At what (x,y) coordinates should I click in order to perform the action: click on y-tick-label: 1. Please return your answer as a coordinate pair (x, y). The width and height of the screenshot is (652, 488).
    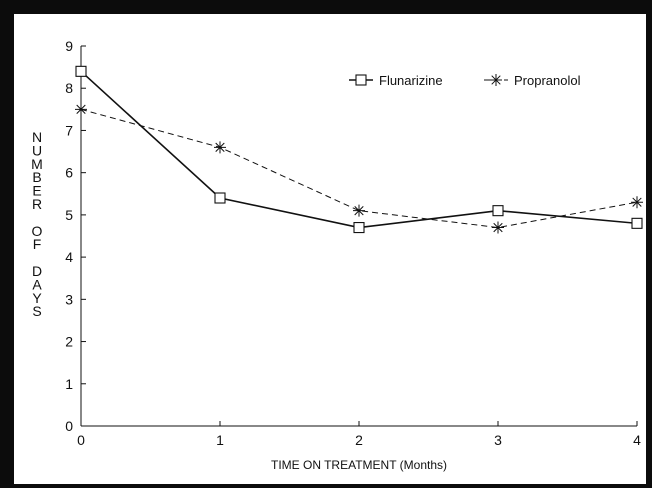
    Looking at the image, I should click on (69, 384).